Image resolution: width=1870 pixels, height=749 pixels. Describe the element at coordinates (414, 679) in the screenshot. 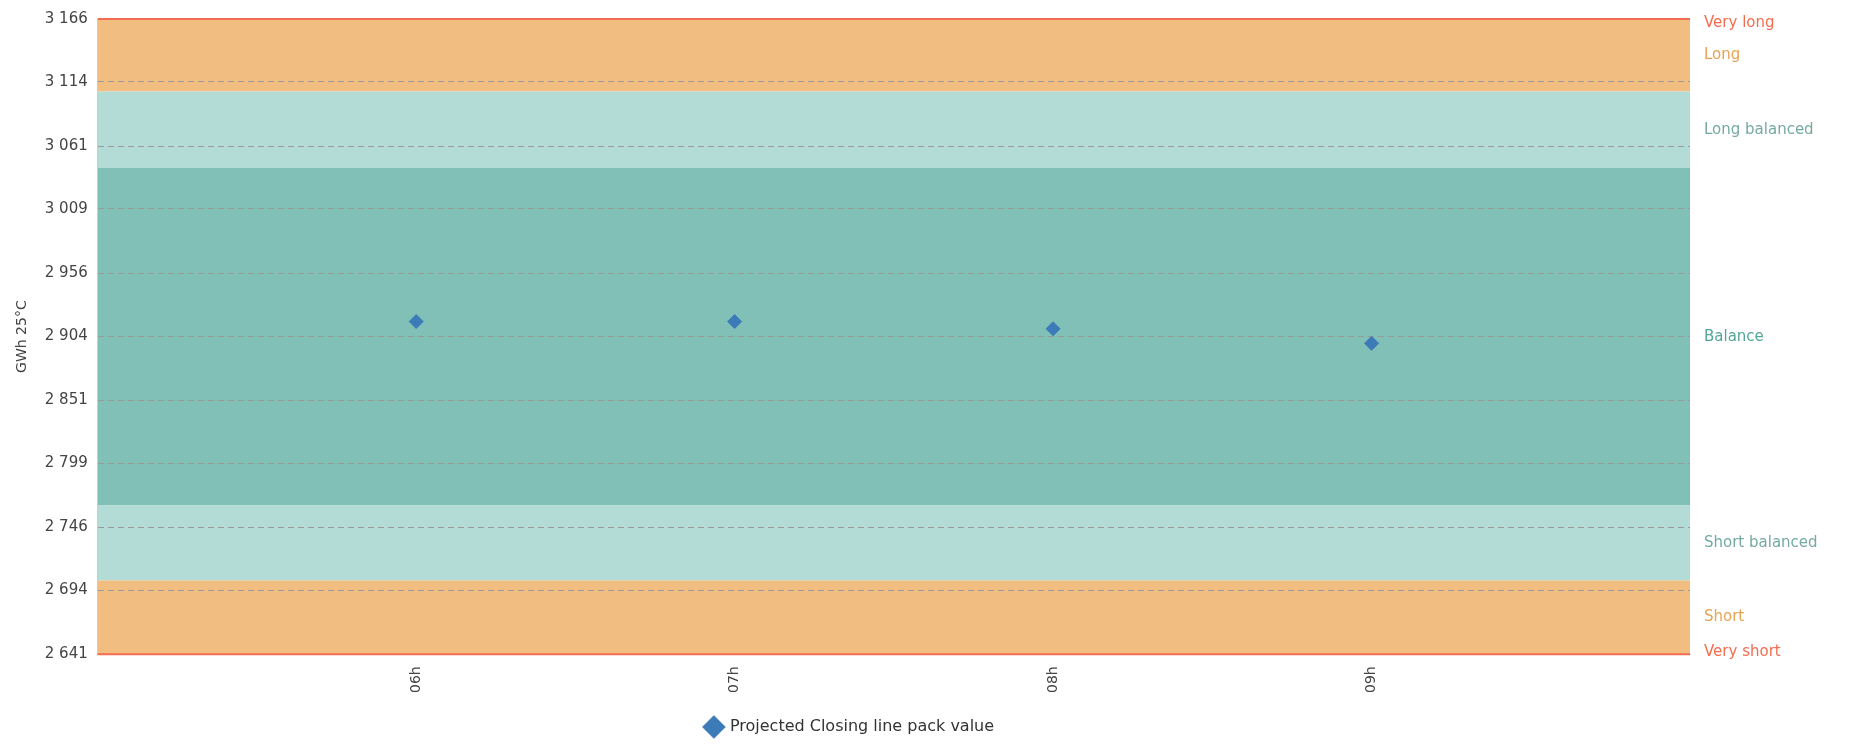

I see `x-tick-label: 06h` at that location.